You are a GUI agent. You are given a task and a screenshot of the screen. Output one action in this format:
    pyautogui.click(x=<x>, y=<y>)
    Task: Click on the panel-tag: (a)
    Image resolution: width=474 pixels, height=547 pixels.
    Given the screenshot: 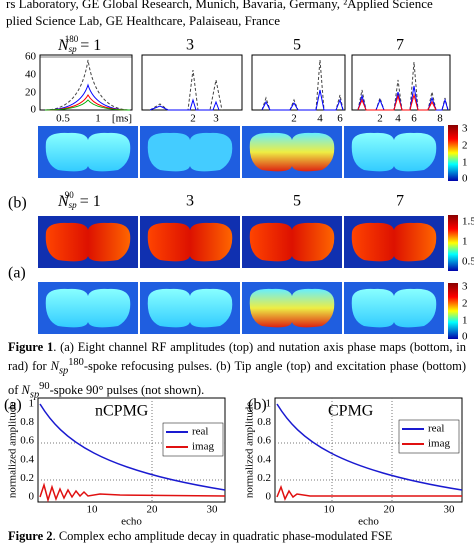 What is the action you would take?
    pyautogui.click(x=13, y=405)
    